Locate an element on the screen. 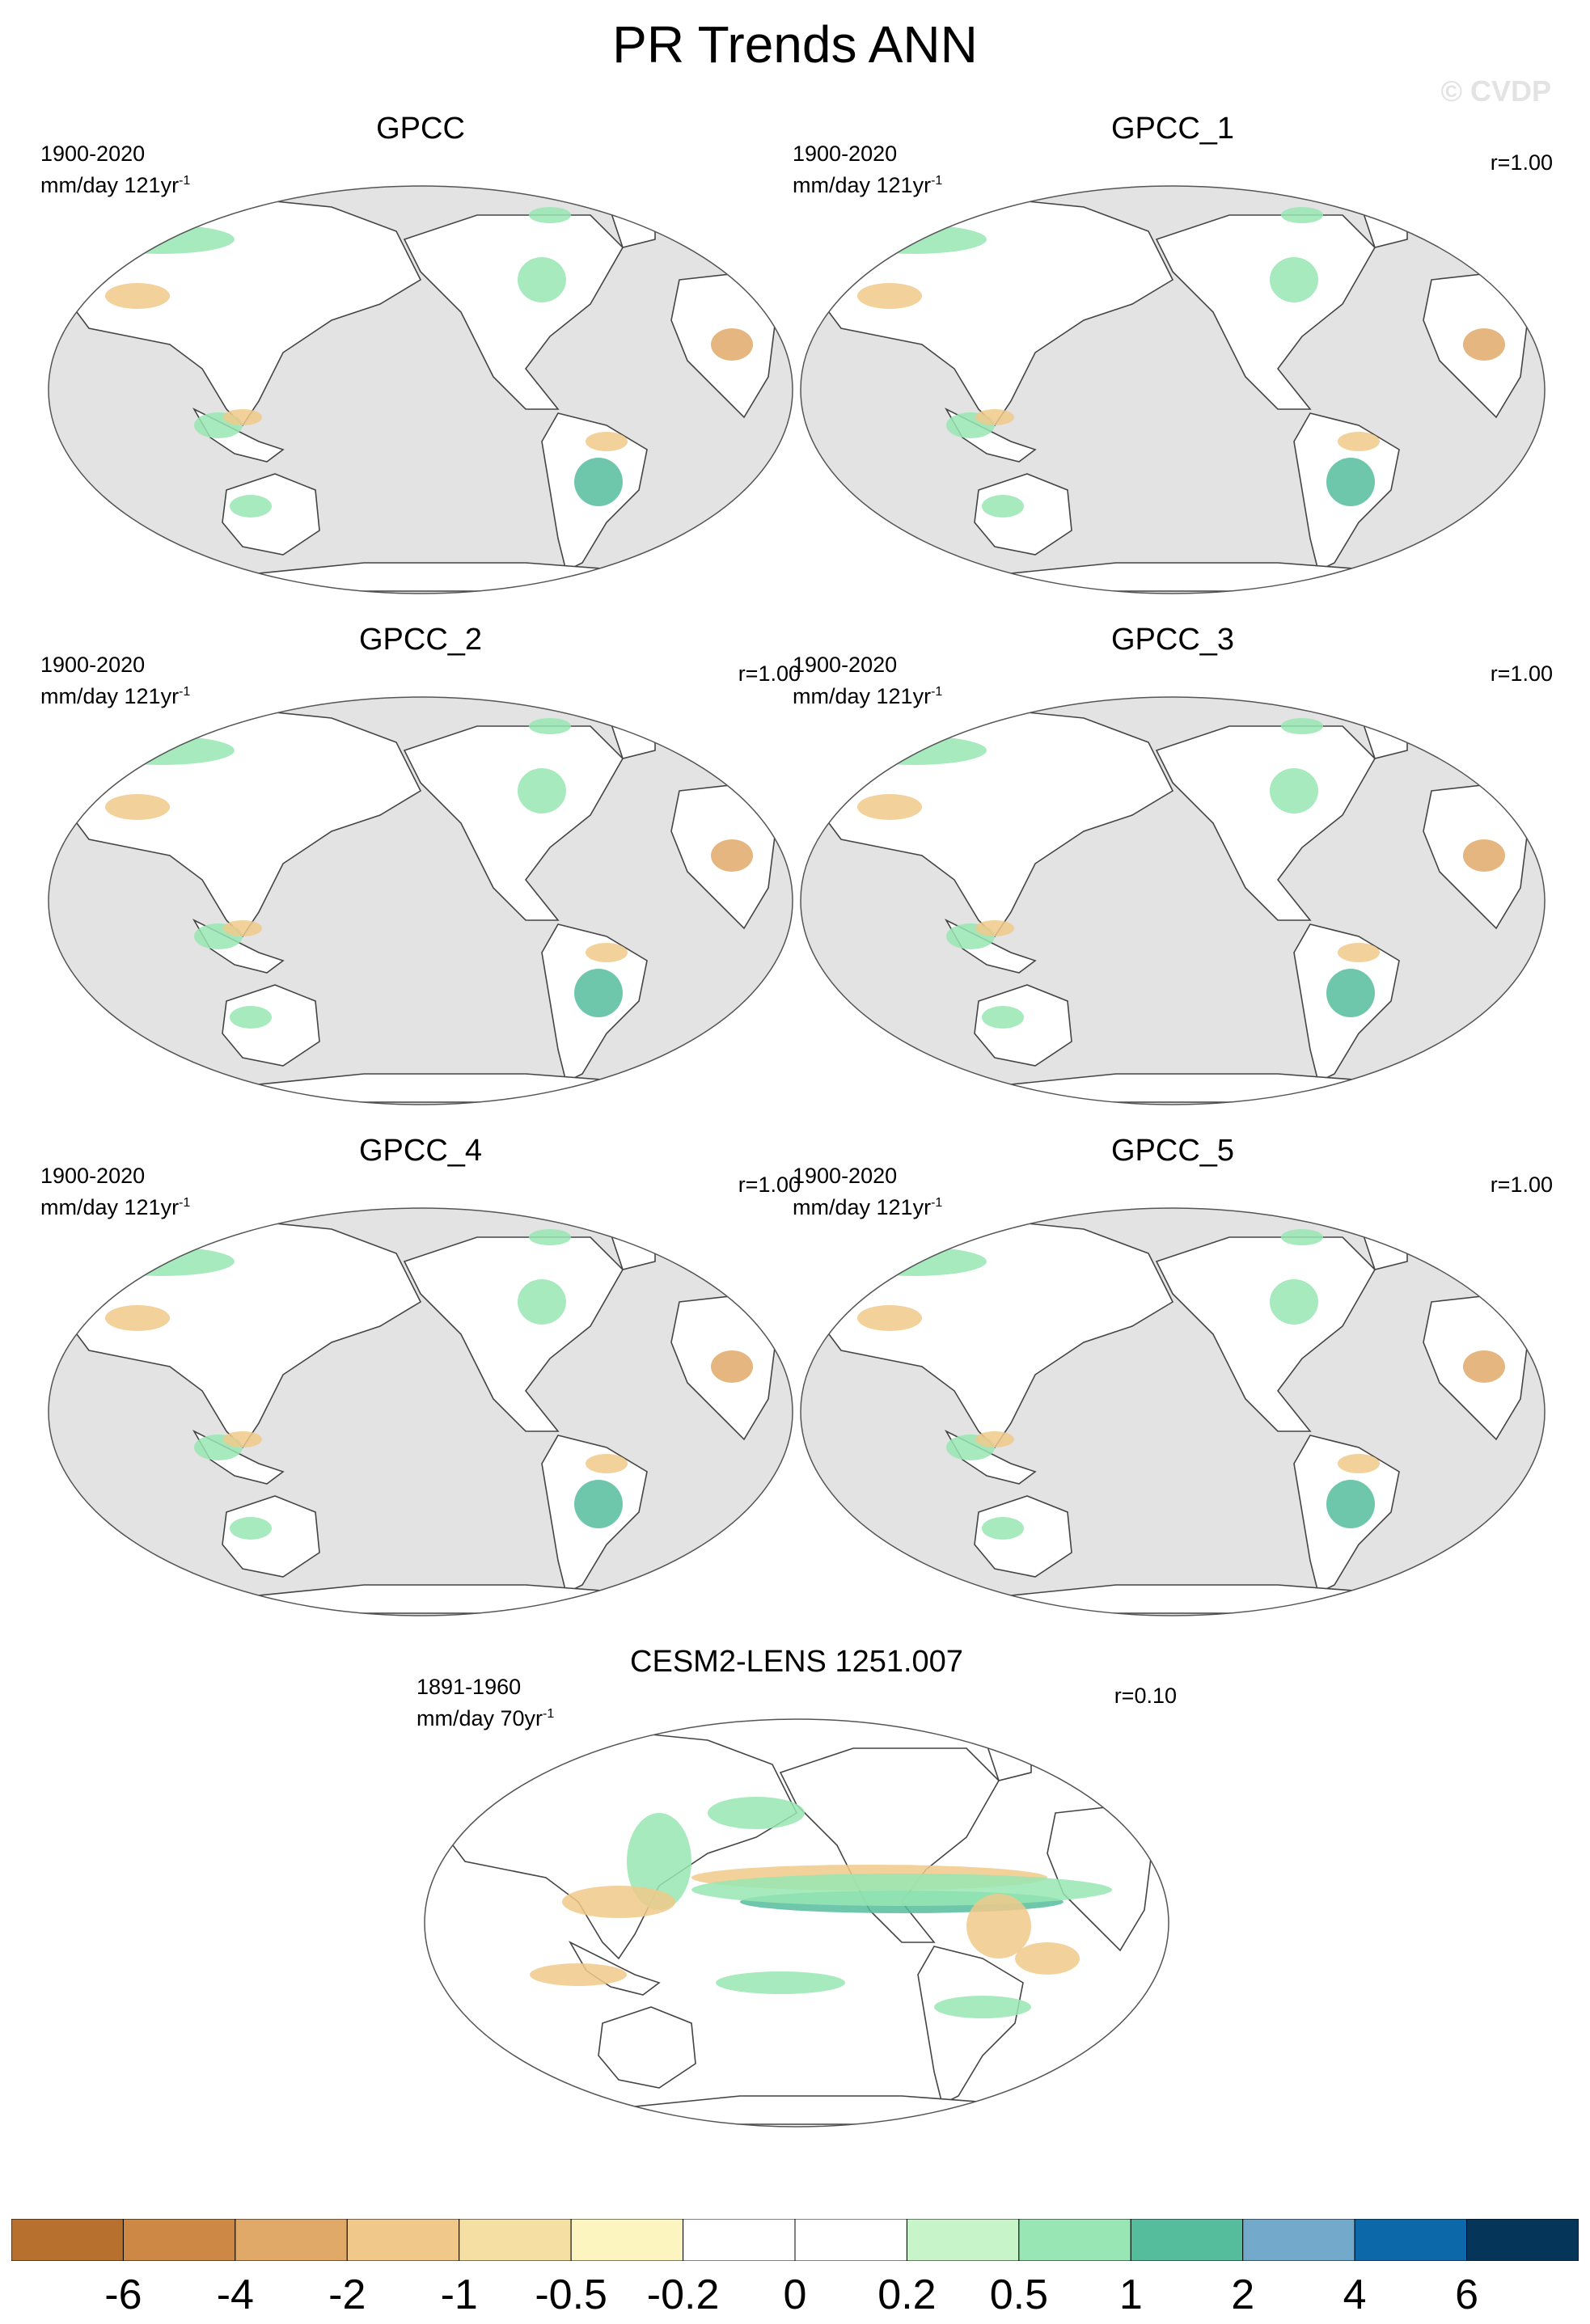 The width and height of the screenshot is (1590, 2324). colorbar-label: -0.2 is located at coordinates (683, 2294).